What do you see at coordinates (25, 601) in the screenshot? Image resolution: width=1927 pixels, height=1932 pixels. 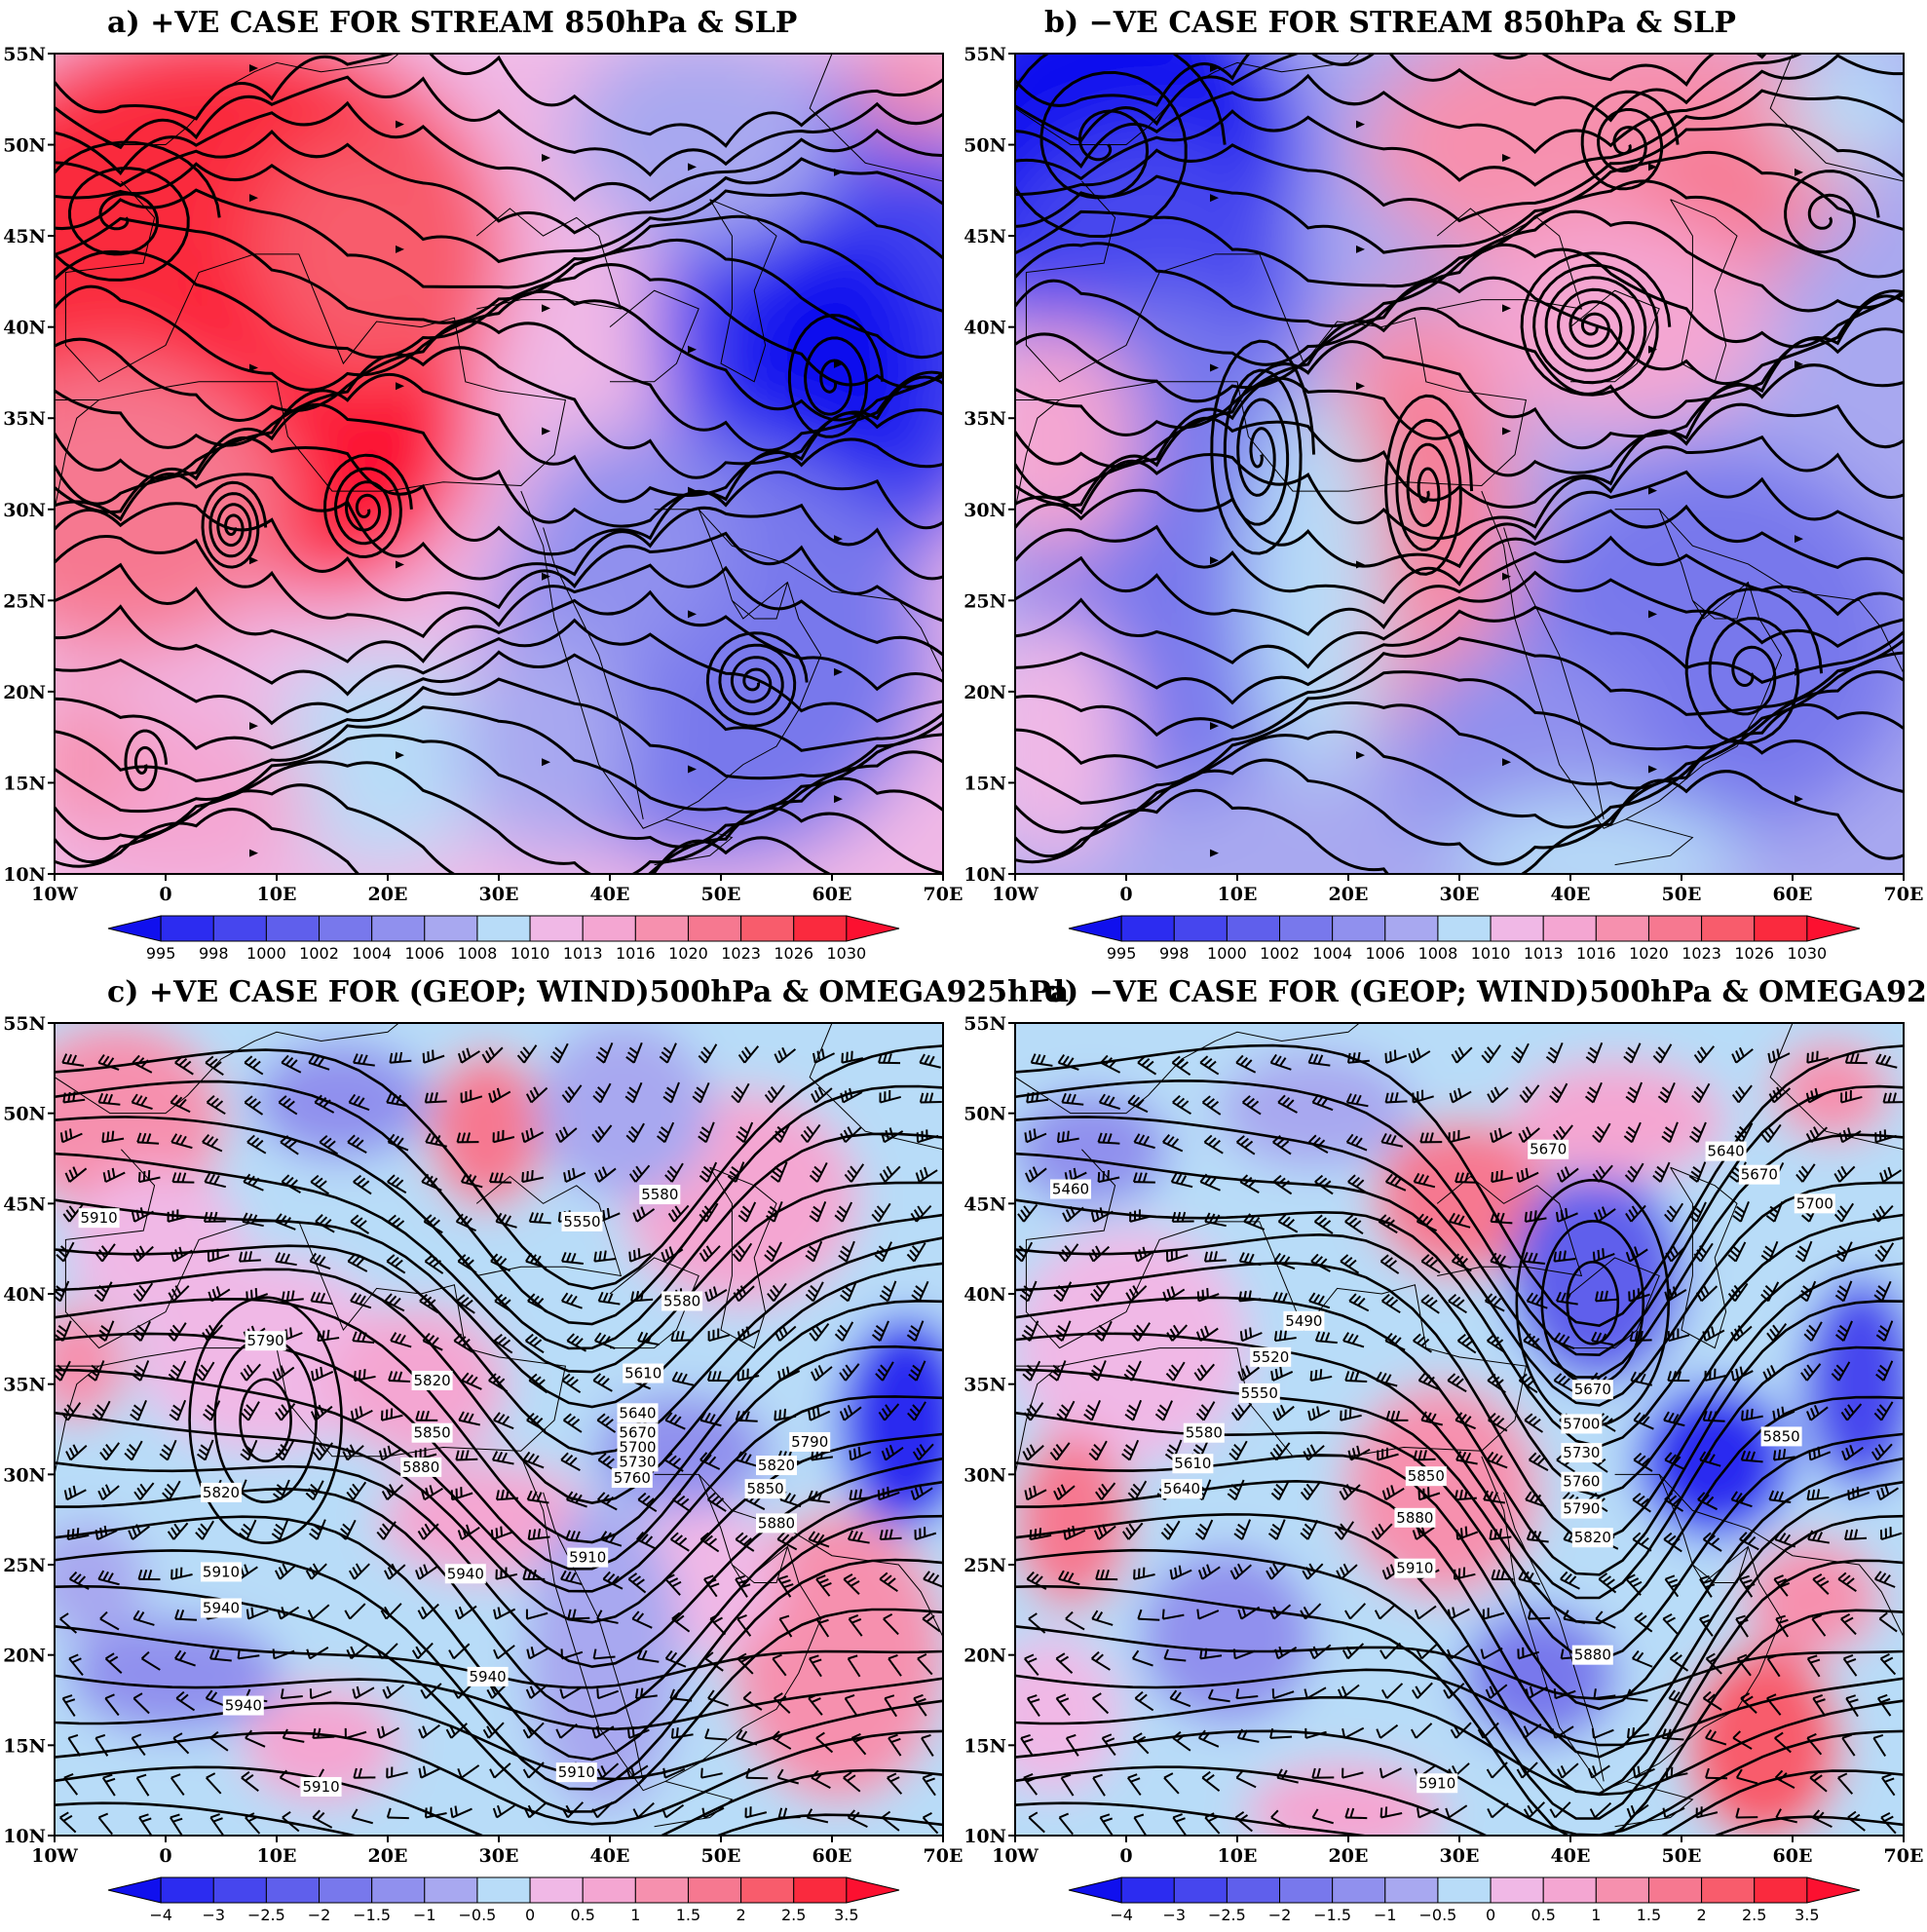 I see `lat-tick-label: 25N` at bounding box center [25, 601].